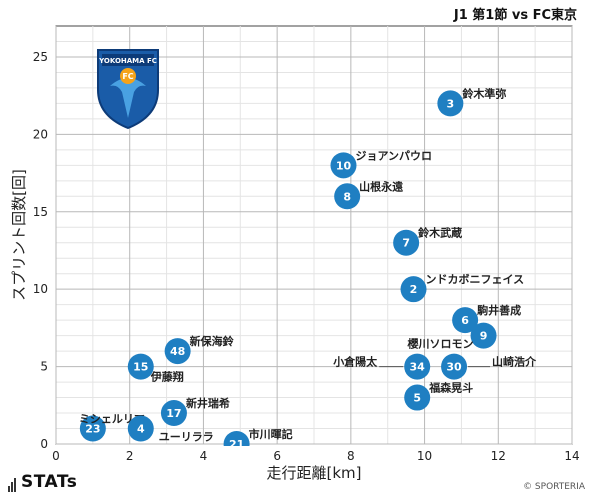 This screenshot has height=496, width=591. Describe the element at coordinates (40, 289) in the screenshot. I see `y-tick-label: 10` at that location.